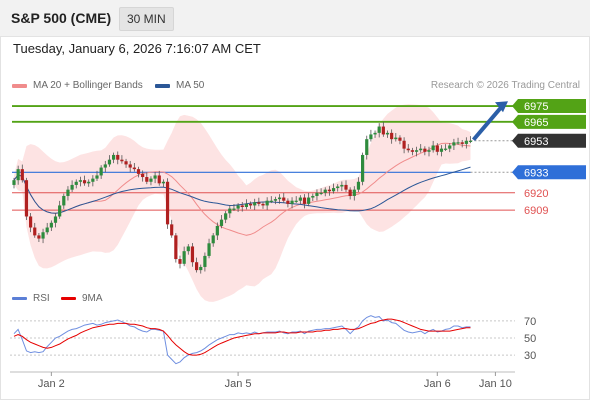 The image size is (590, 400). I want to click on instrument-title: S&P 500 (CME), so click(61, 18).